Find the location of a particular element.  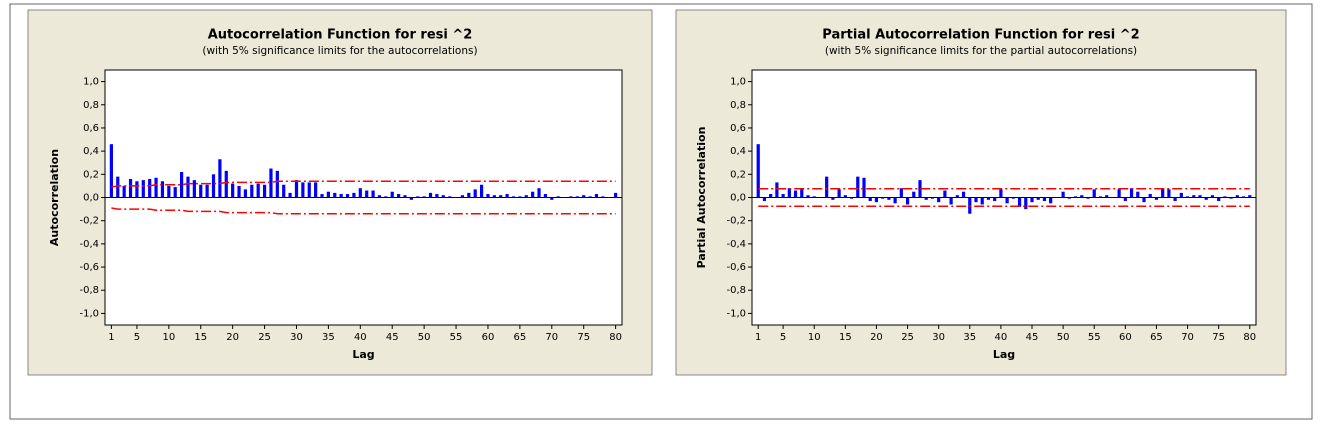

y-tick-label: 0,2 is located at coordinates (91, 174).